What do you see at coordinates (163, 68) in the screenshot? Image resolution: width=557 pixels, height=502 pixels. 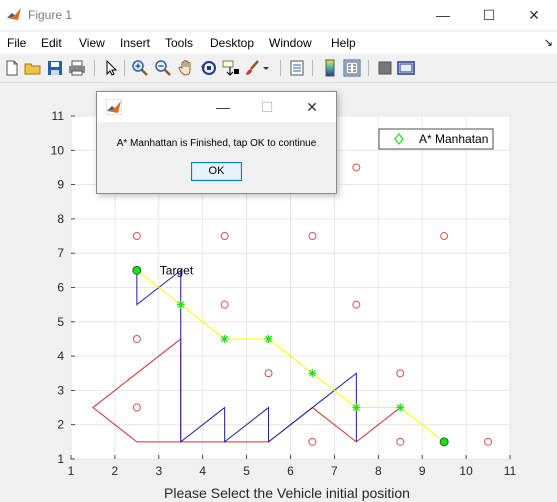 I see `zoom-out-icon` at bounding box center [163, 68].